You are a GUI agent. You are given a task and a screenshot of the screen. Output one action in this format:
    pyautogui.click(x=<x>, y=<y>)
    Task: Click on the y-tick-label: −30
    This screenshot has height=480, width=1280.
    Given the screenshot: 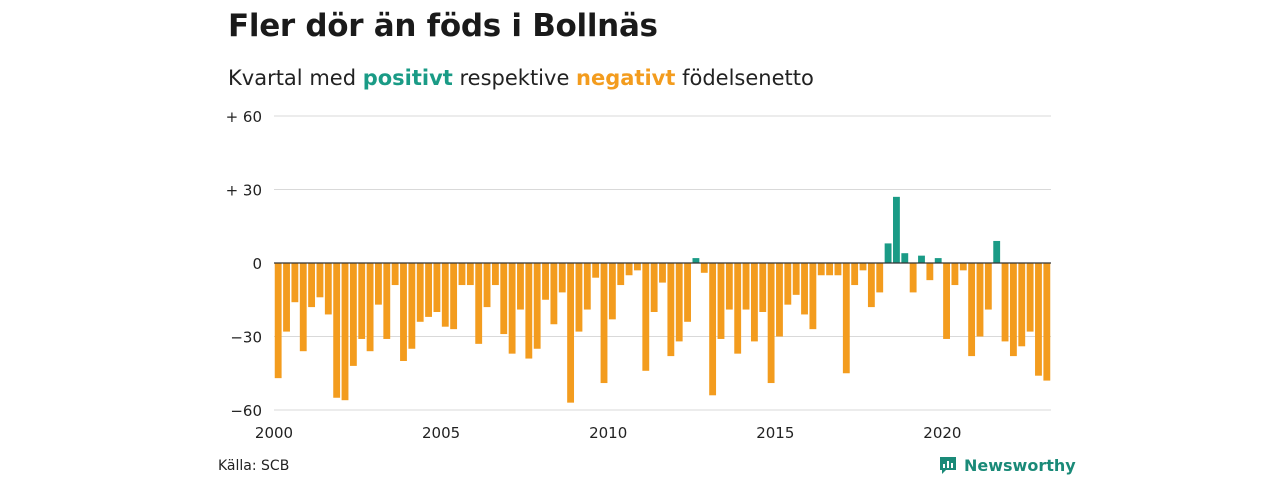 What is the action you would take?
    pyautogui.click(x=246, y=338)
    